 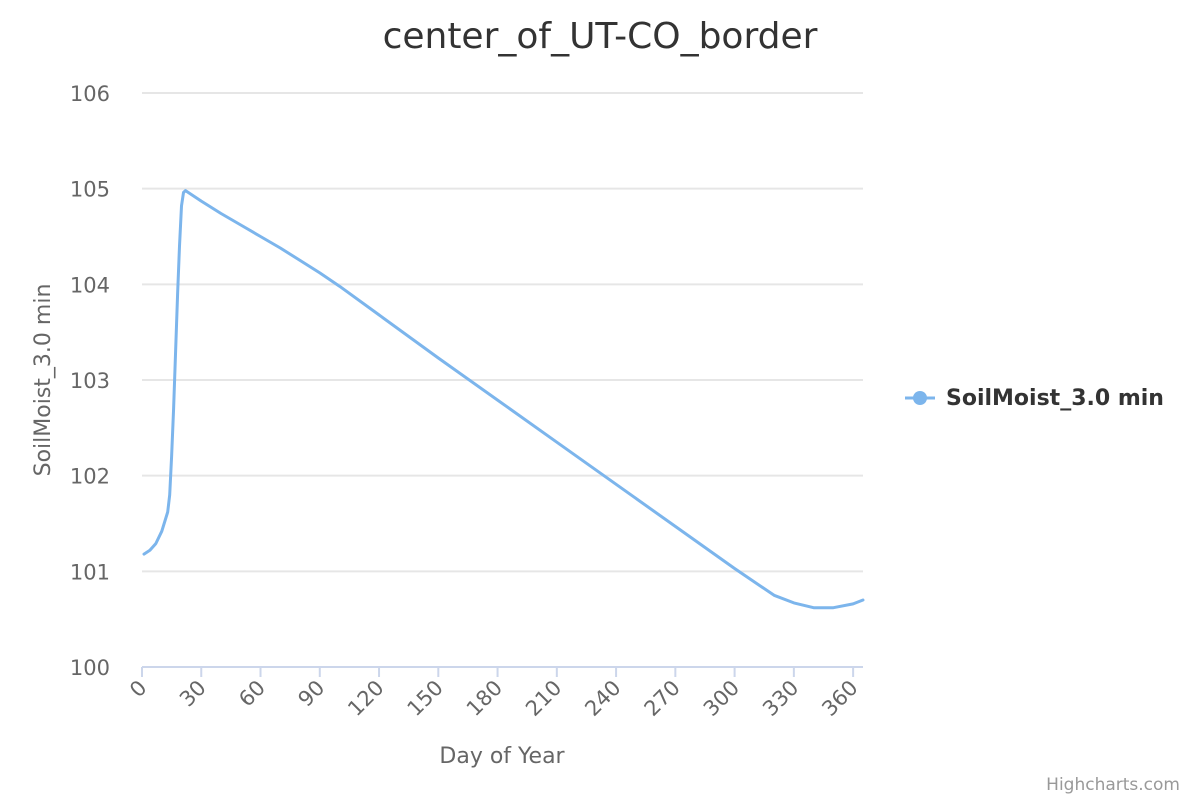 I want to click on x-tick-label: 360, so click(x=839, y=698).